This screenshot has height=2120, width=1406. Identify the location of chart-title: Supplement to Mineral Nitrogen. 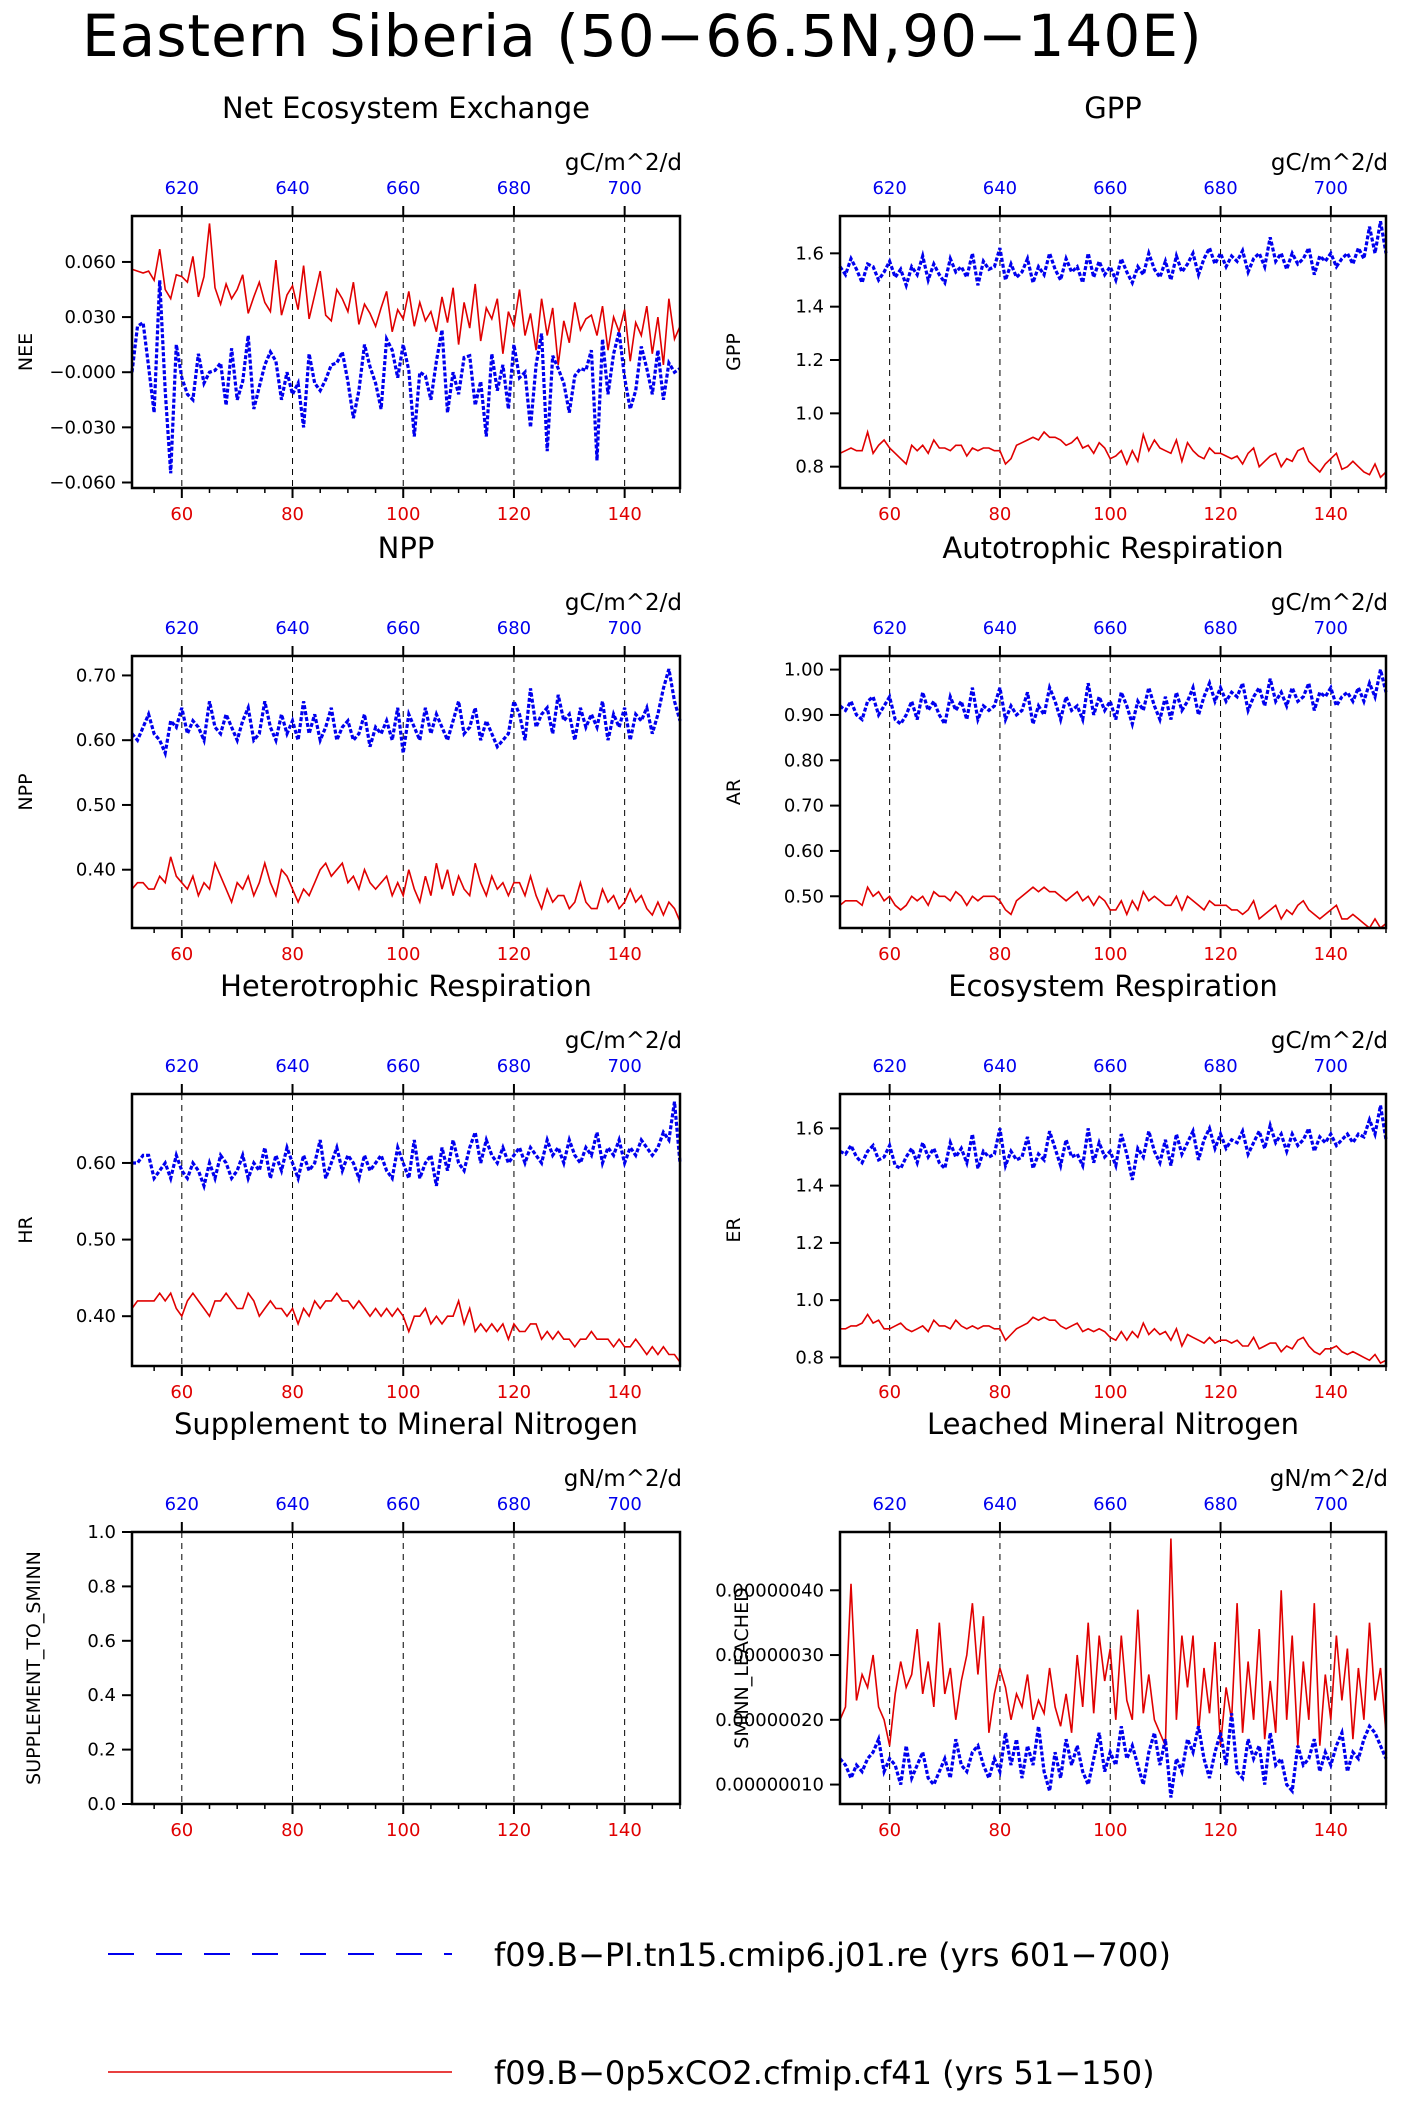
(406, 1424).